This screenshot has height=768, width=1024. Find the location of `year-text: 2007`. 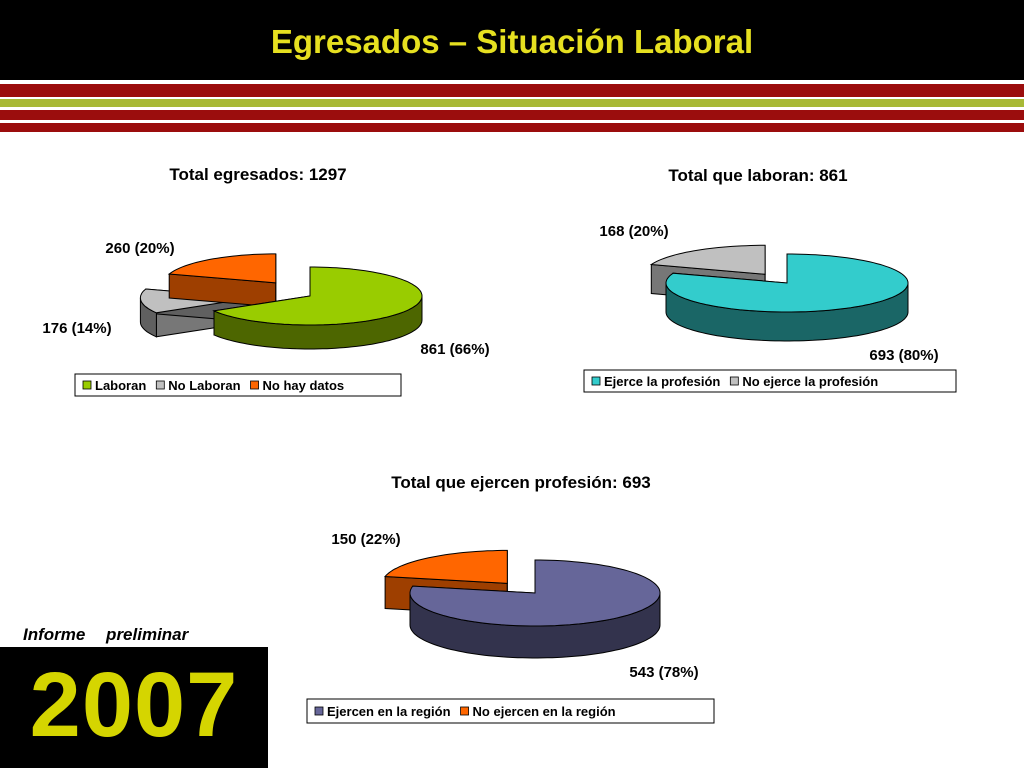

year-text: 2007 is located at coordinates (134, 705).